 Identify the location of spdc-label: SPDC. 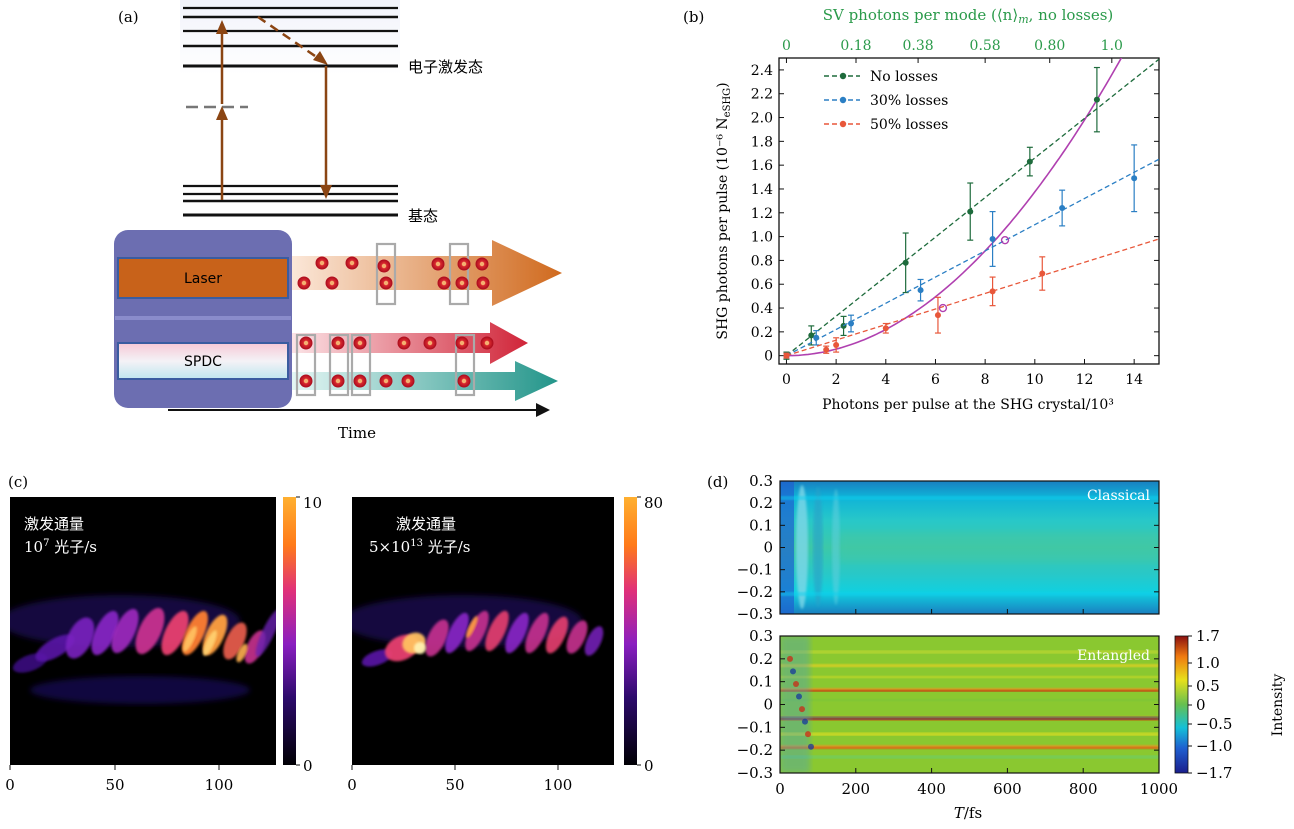
(203, 362).